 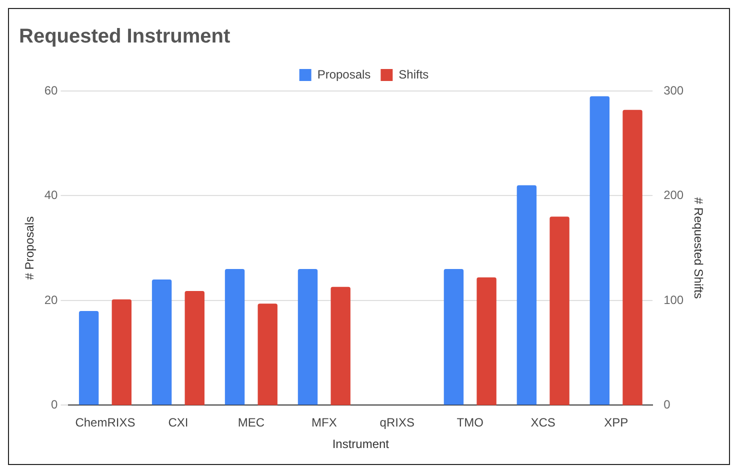 I want to click on x-tick-label: XCS, so click(x=543, y=423).